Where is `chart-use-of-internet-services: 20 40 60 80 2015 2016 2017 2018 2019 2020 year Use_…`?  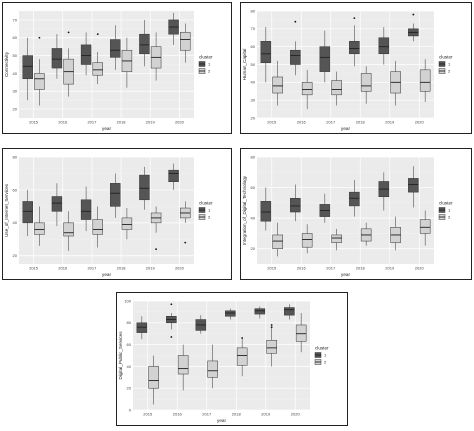 chart-use-of-internet-services: 20 40 60 80 2015 2016 2017 2018 2019 2020 year Use_… is located at coordinates (108, 215).